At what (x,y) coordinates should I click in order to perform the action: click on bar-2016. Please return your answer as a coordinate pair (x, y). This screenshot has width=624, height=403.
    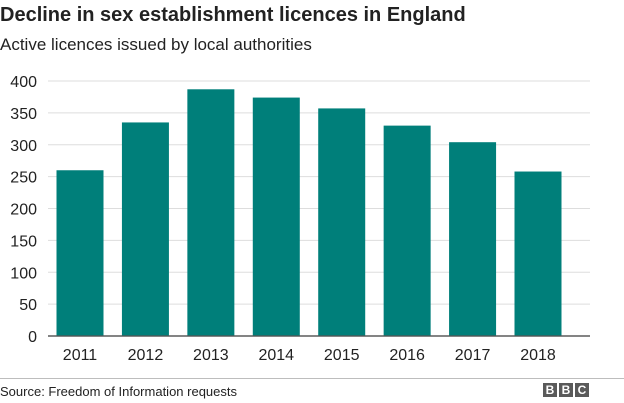
    Looking at the image, I should click on (407, 230).